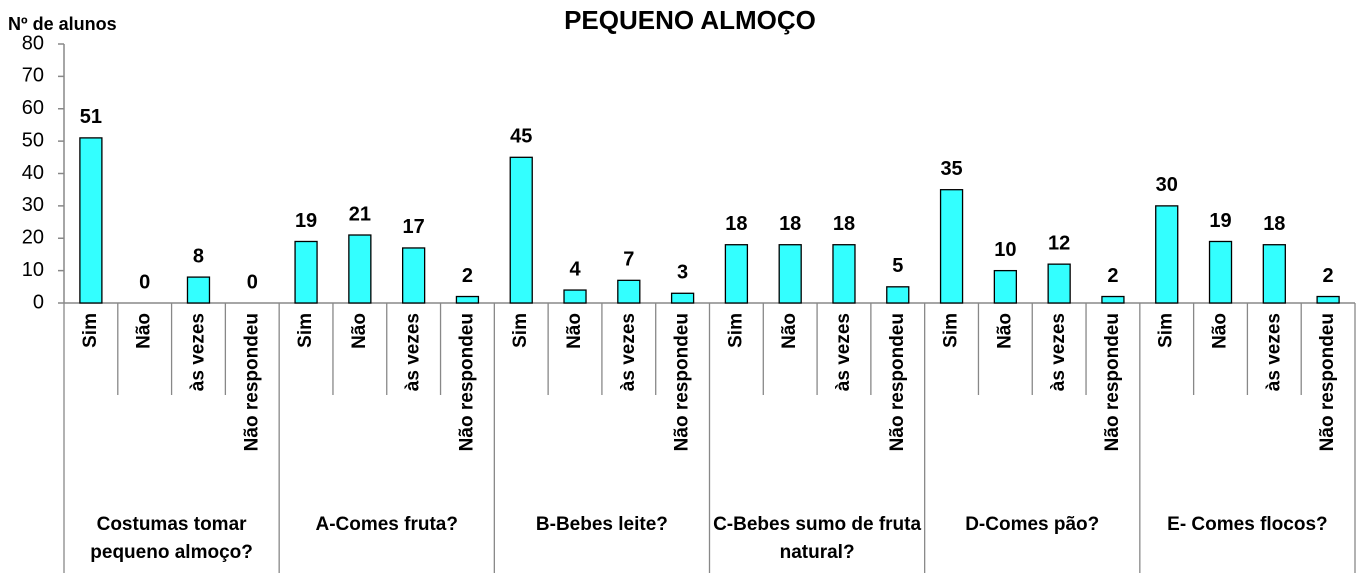 The image size is (1357, 573). I want to click on group-label-box: Costumas tomar pequeno almoço?, so click(171, 538).